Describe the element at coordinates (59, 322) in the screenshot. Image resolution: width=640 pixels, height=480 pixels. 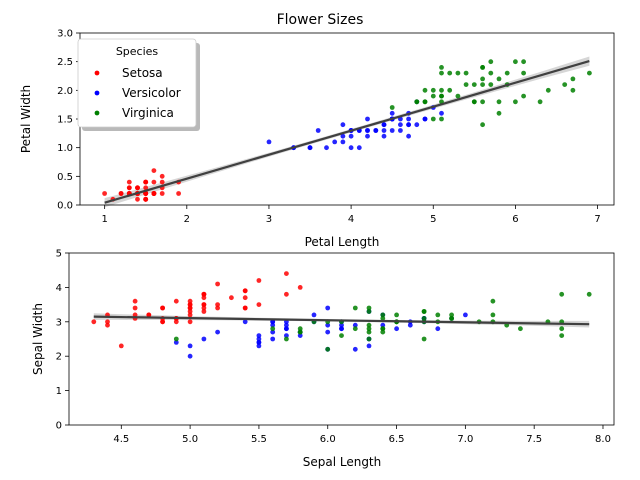
I see `y-tick-label: 3` at that location.